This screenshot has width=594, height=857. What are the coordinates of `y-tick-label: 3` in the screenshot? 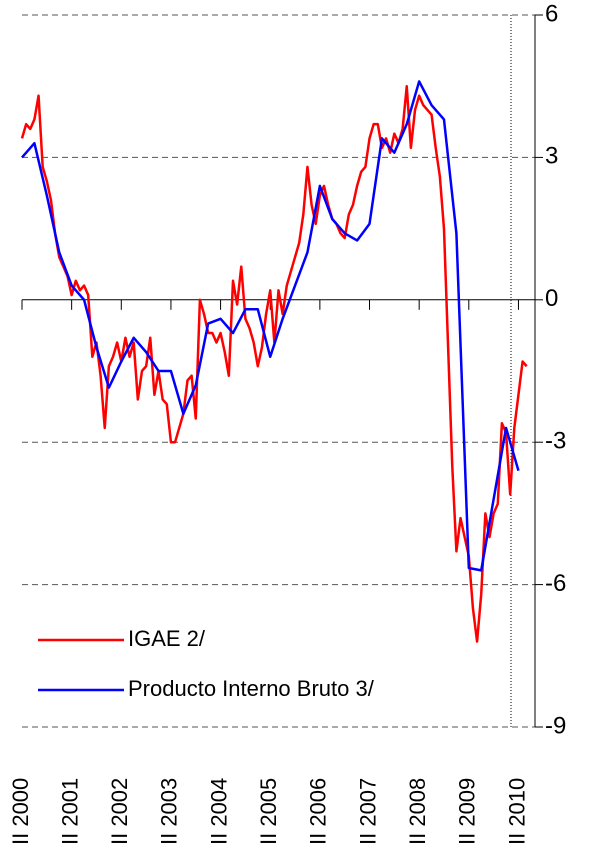 It's located at (551, 156).